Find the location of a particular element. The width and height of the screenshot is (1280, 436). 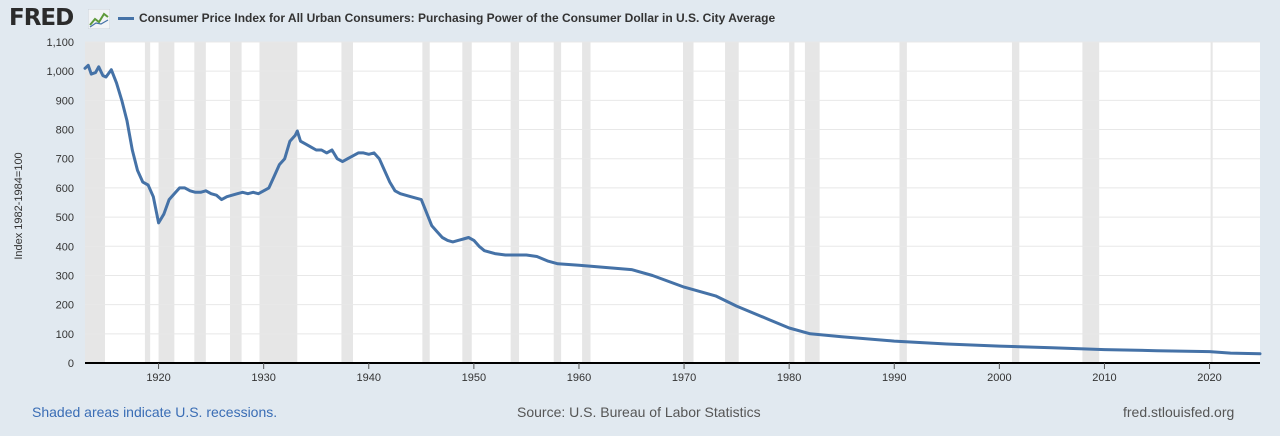

x-tick-label: 1980 is located at coordinates (789, 378).